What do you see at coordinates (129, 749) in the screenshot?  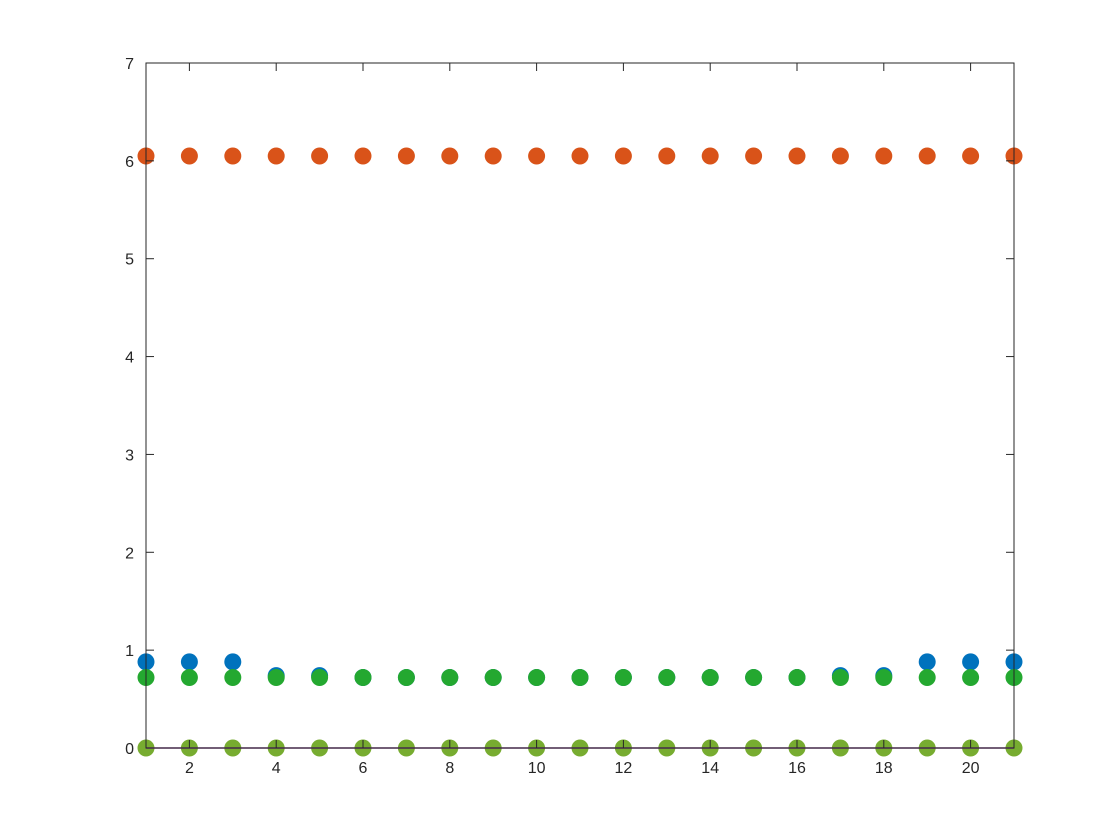 I see `y-tick-label: 0` at bounding box center [129, 749].